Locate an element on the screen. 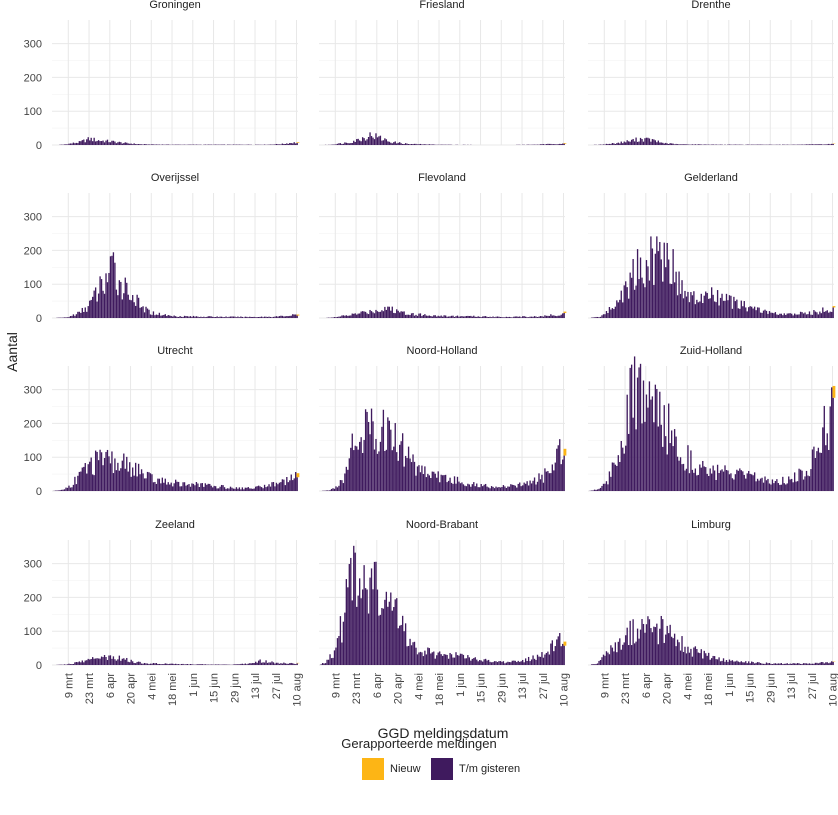 Image resolution: width=838 pixels, height=815 pixels. x-tick-label: 27 jul is located at coordinates (813, 686).